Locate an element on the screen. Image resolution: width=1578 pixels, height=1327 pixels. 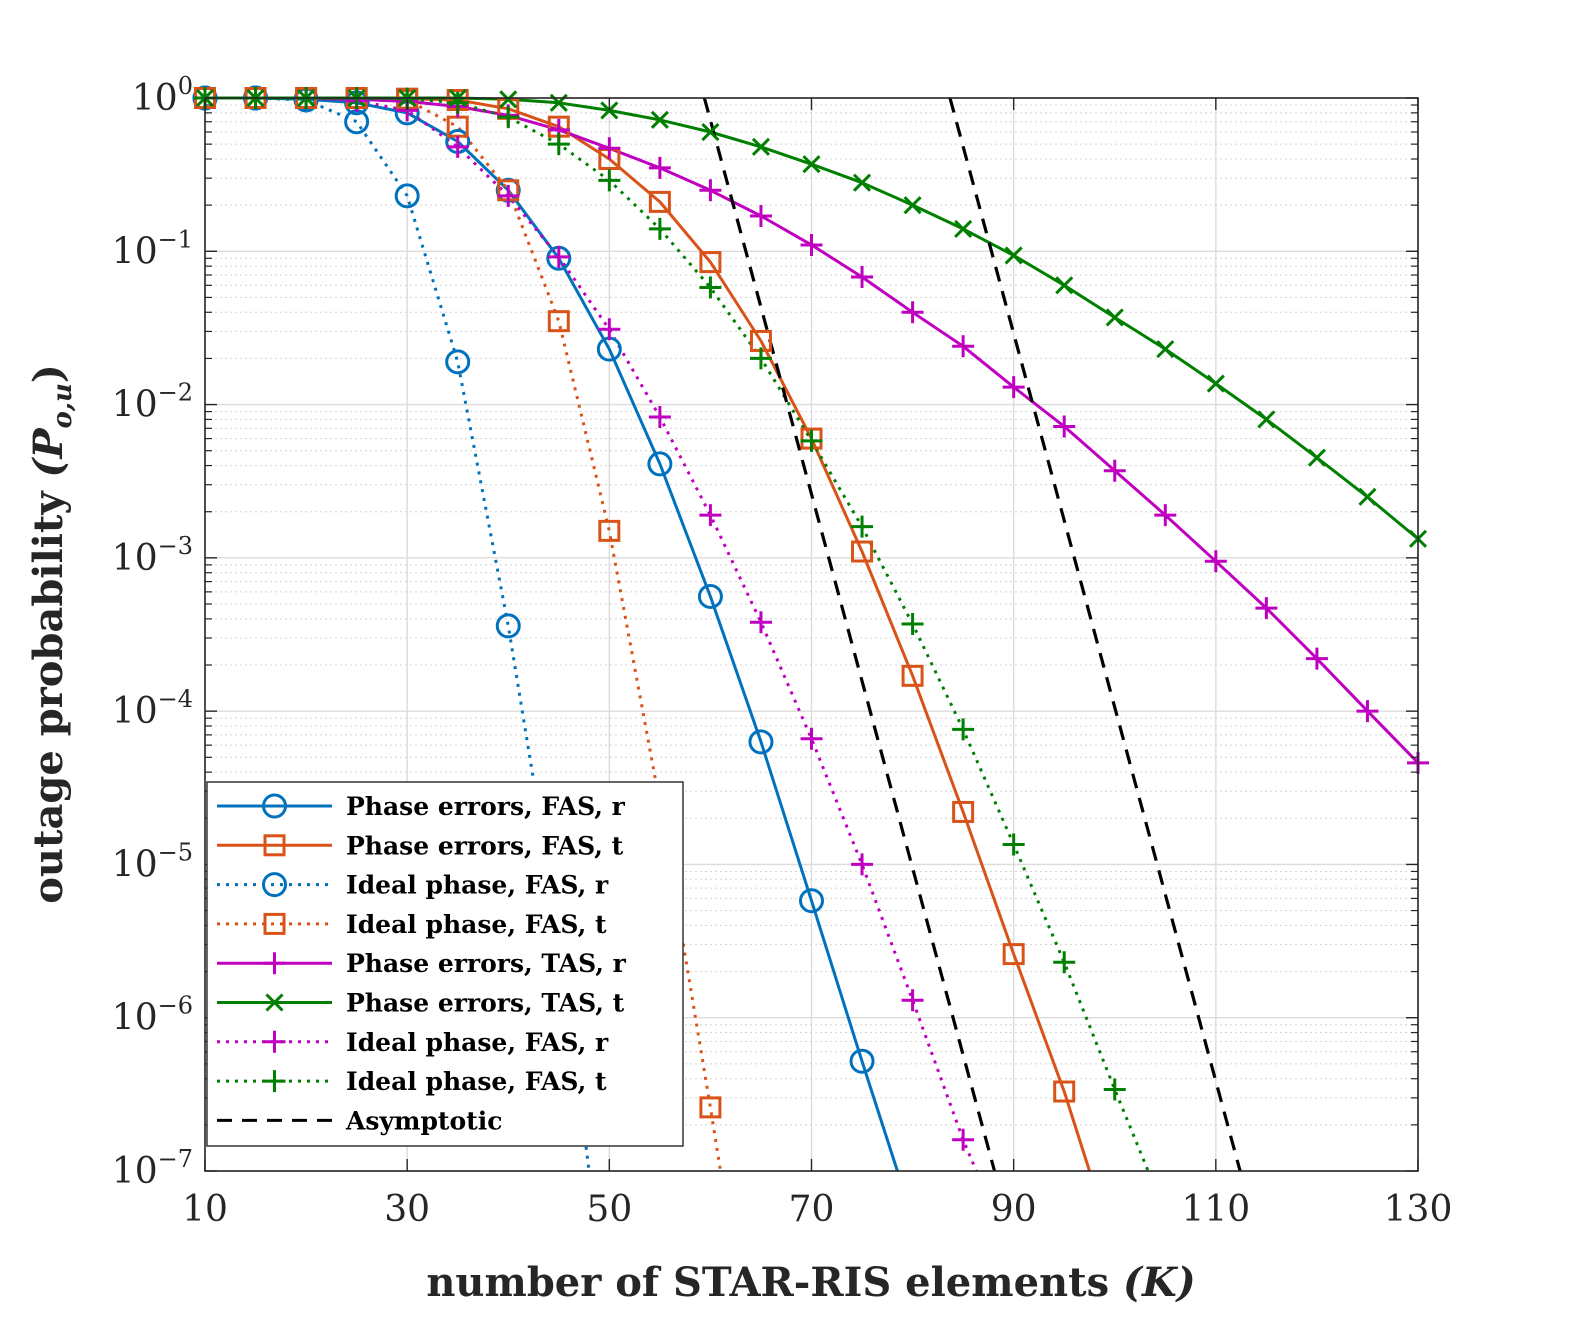
y-axis-label-symbol: (P is located at coordinates (48, 452).